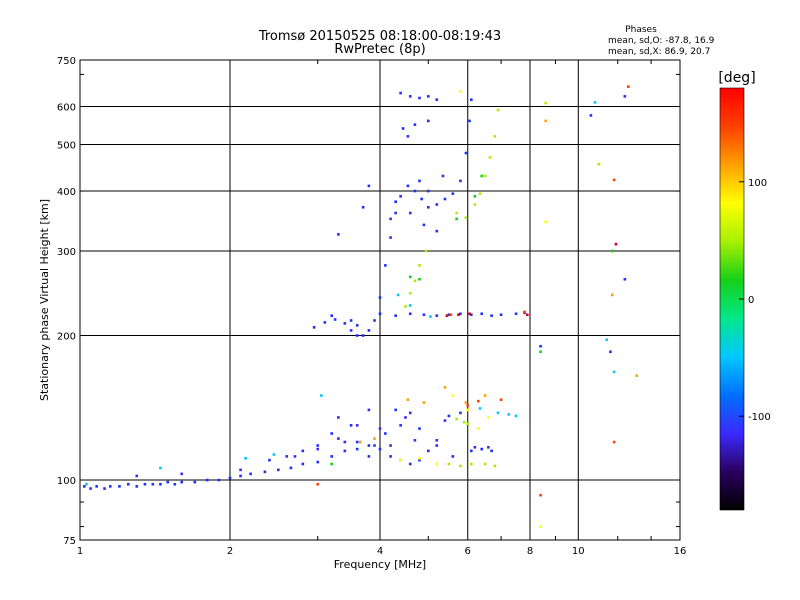 Image resolution: width=800 pixels, height=600 pixels. I want to click on phase-stats-o: mean, sd,O: -87.8, 16.9, so click(661, 41).